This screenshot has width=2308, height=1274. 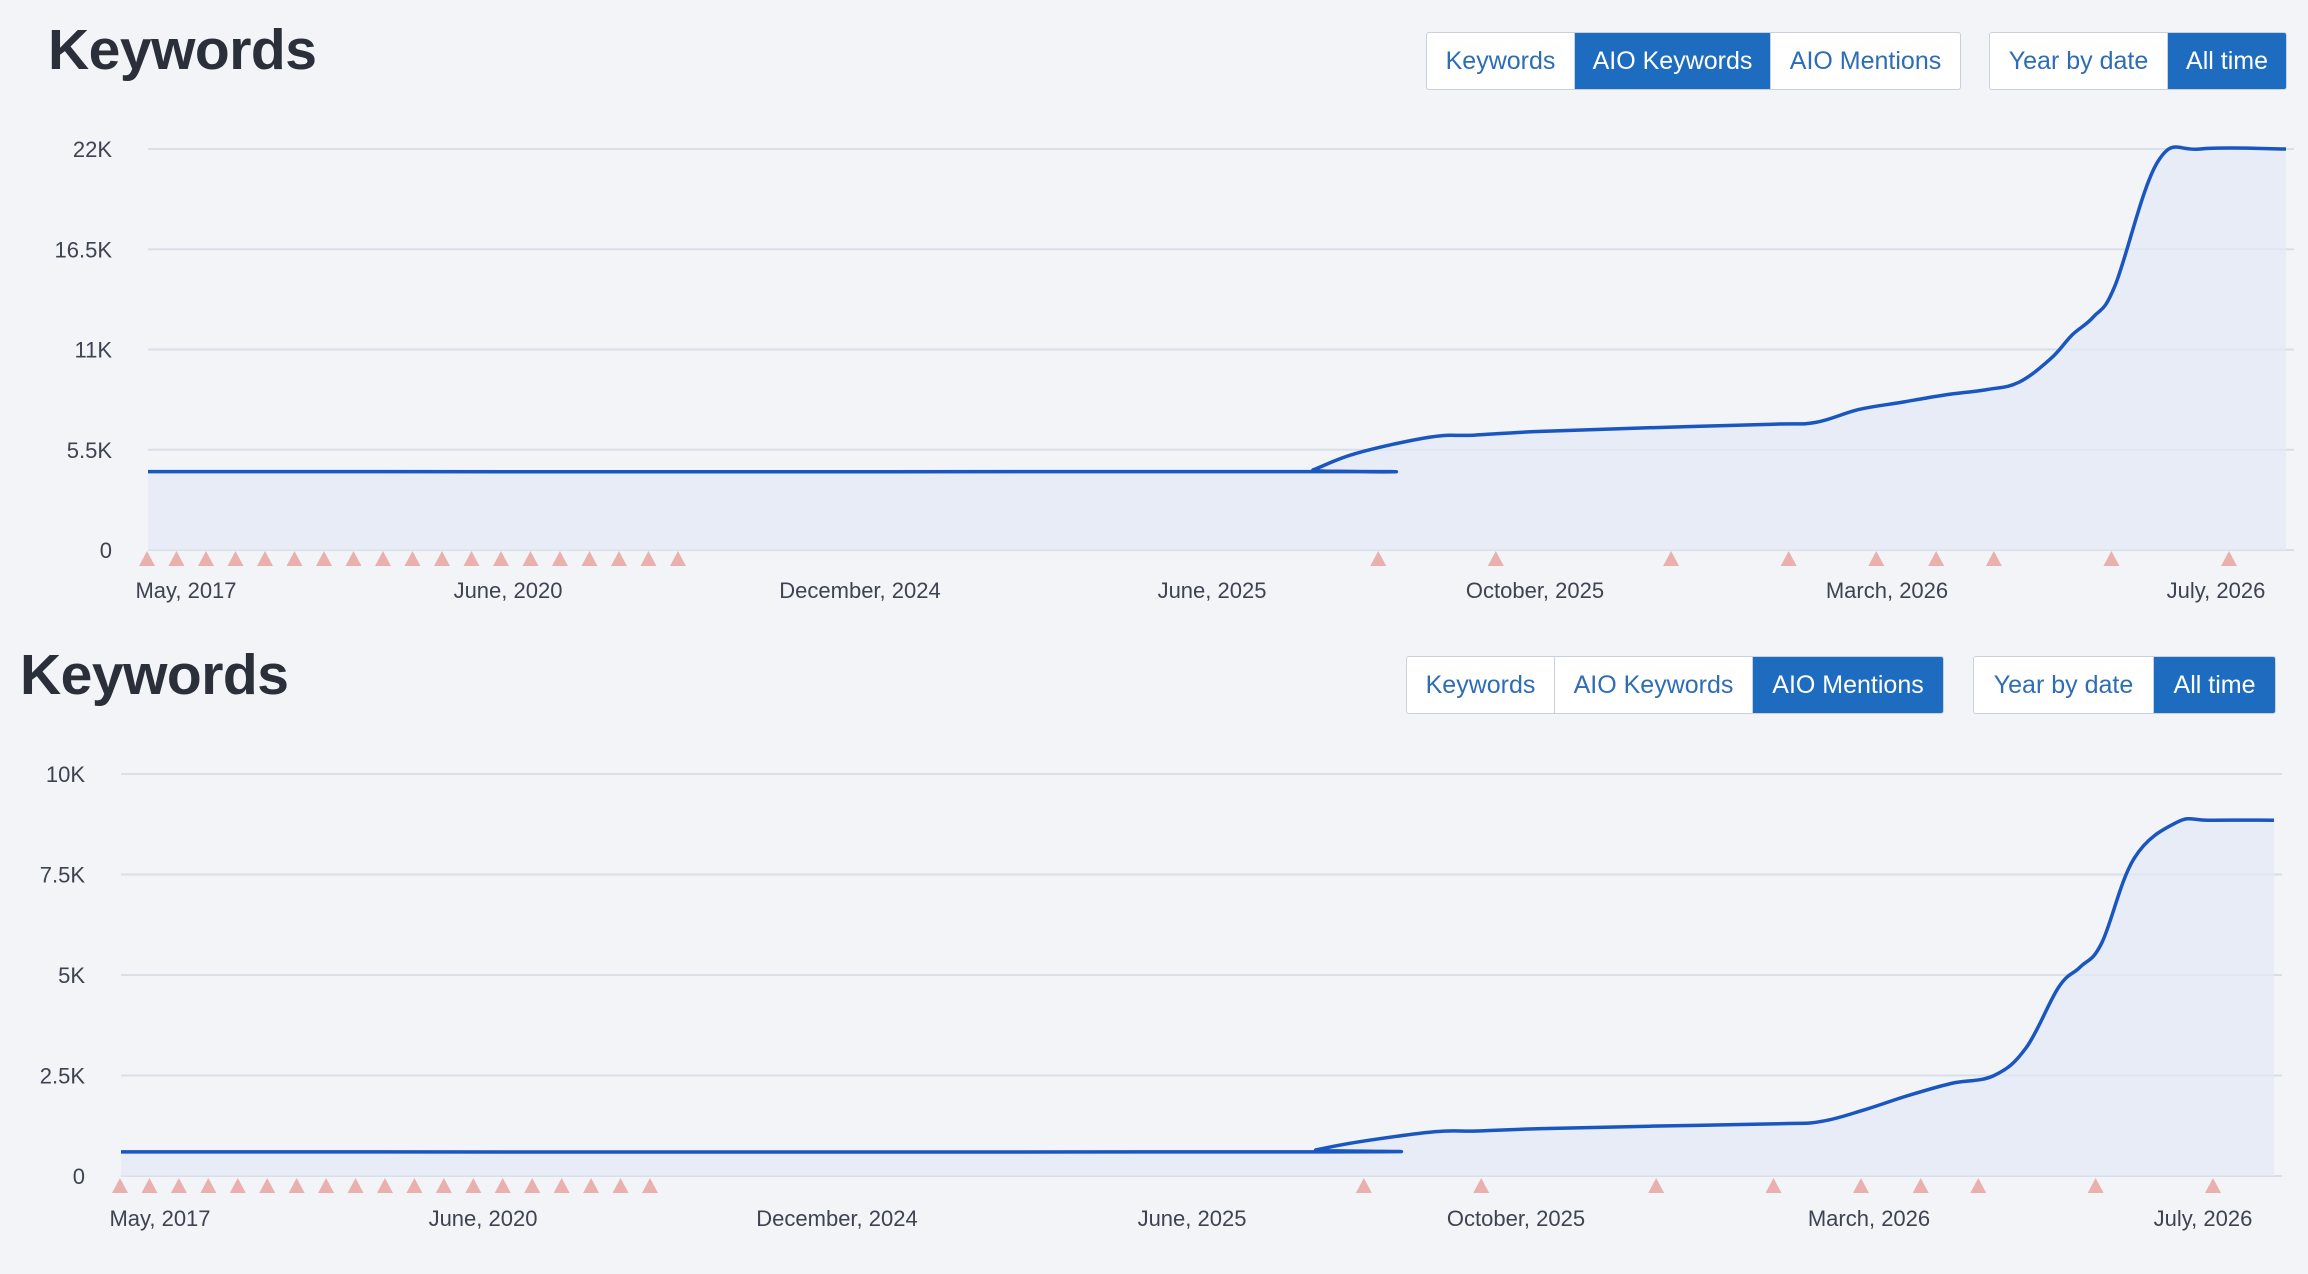 I want to click on y-tick-label: 2.5K, so click(x=63, y=1076).